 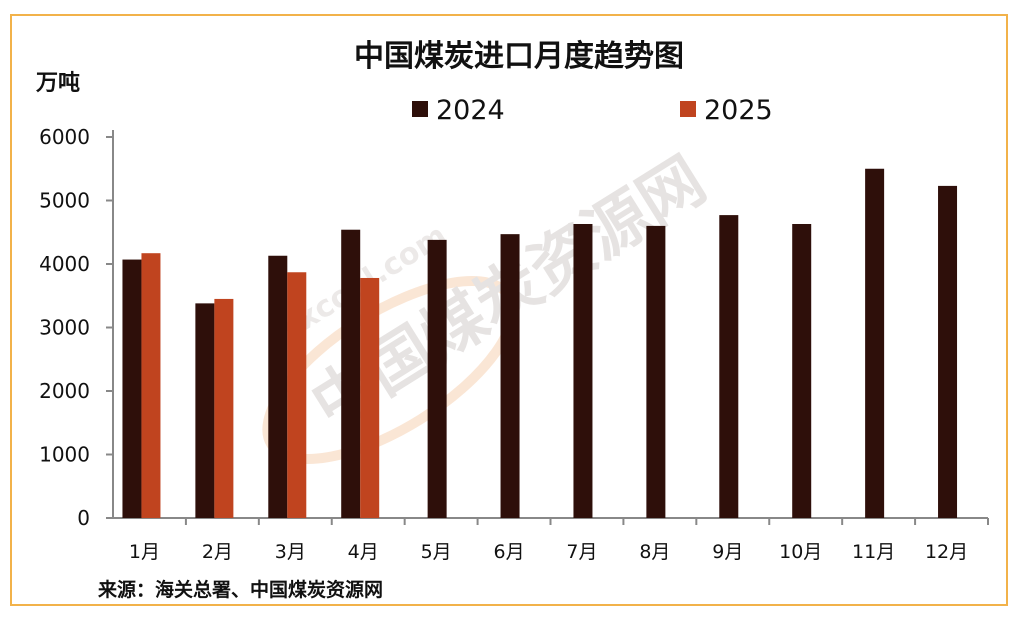 What do you see at coordinates (240, 589) in the screenshot?
I see `source-note: 来源：海关总署、中国煤炭资源网` at bounding box center [240, 589].